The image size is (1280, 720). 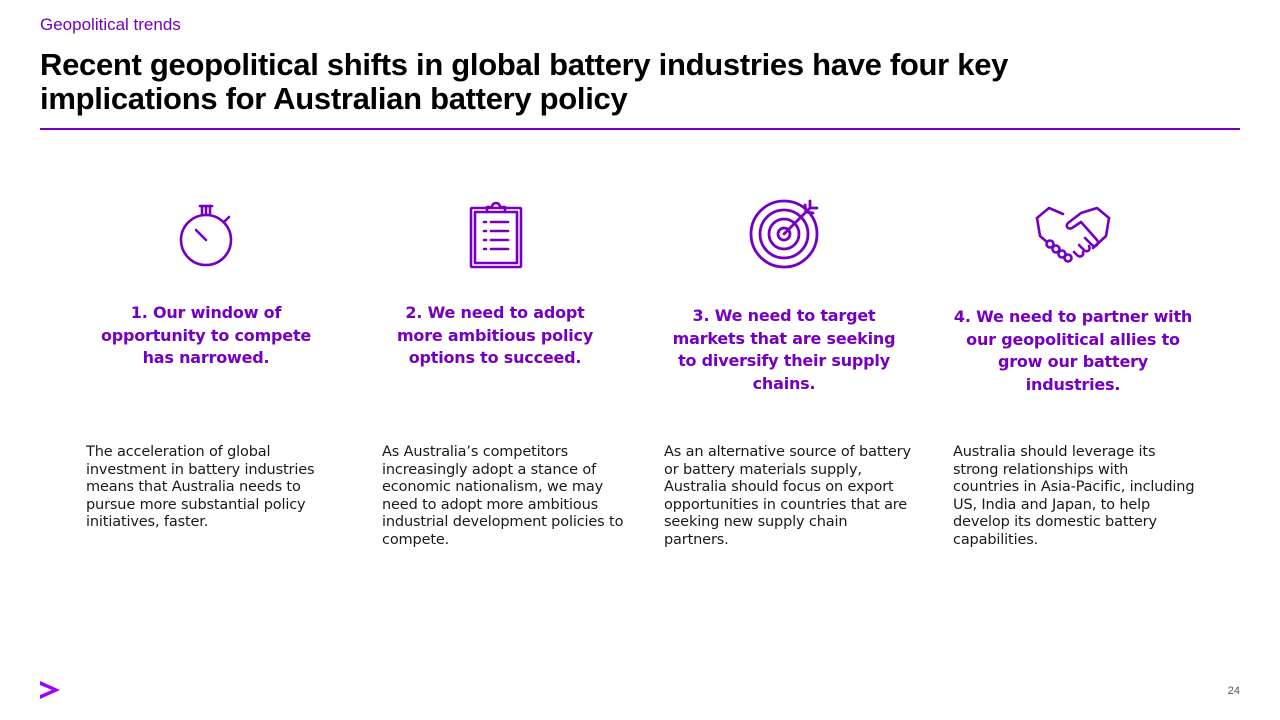 What do you see at coordinates (50, 691) in the screenshot?
I see `accenture-chevron-icon` at bounding box center [50, 691].